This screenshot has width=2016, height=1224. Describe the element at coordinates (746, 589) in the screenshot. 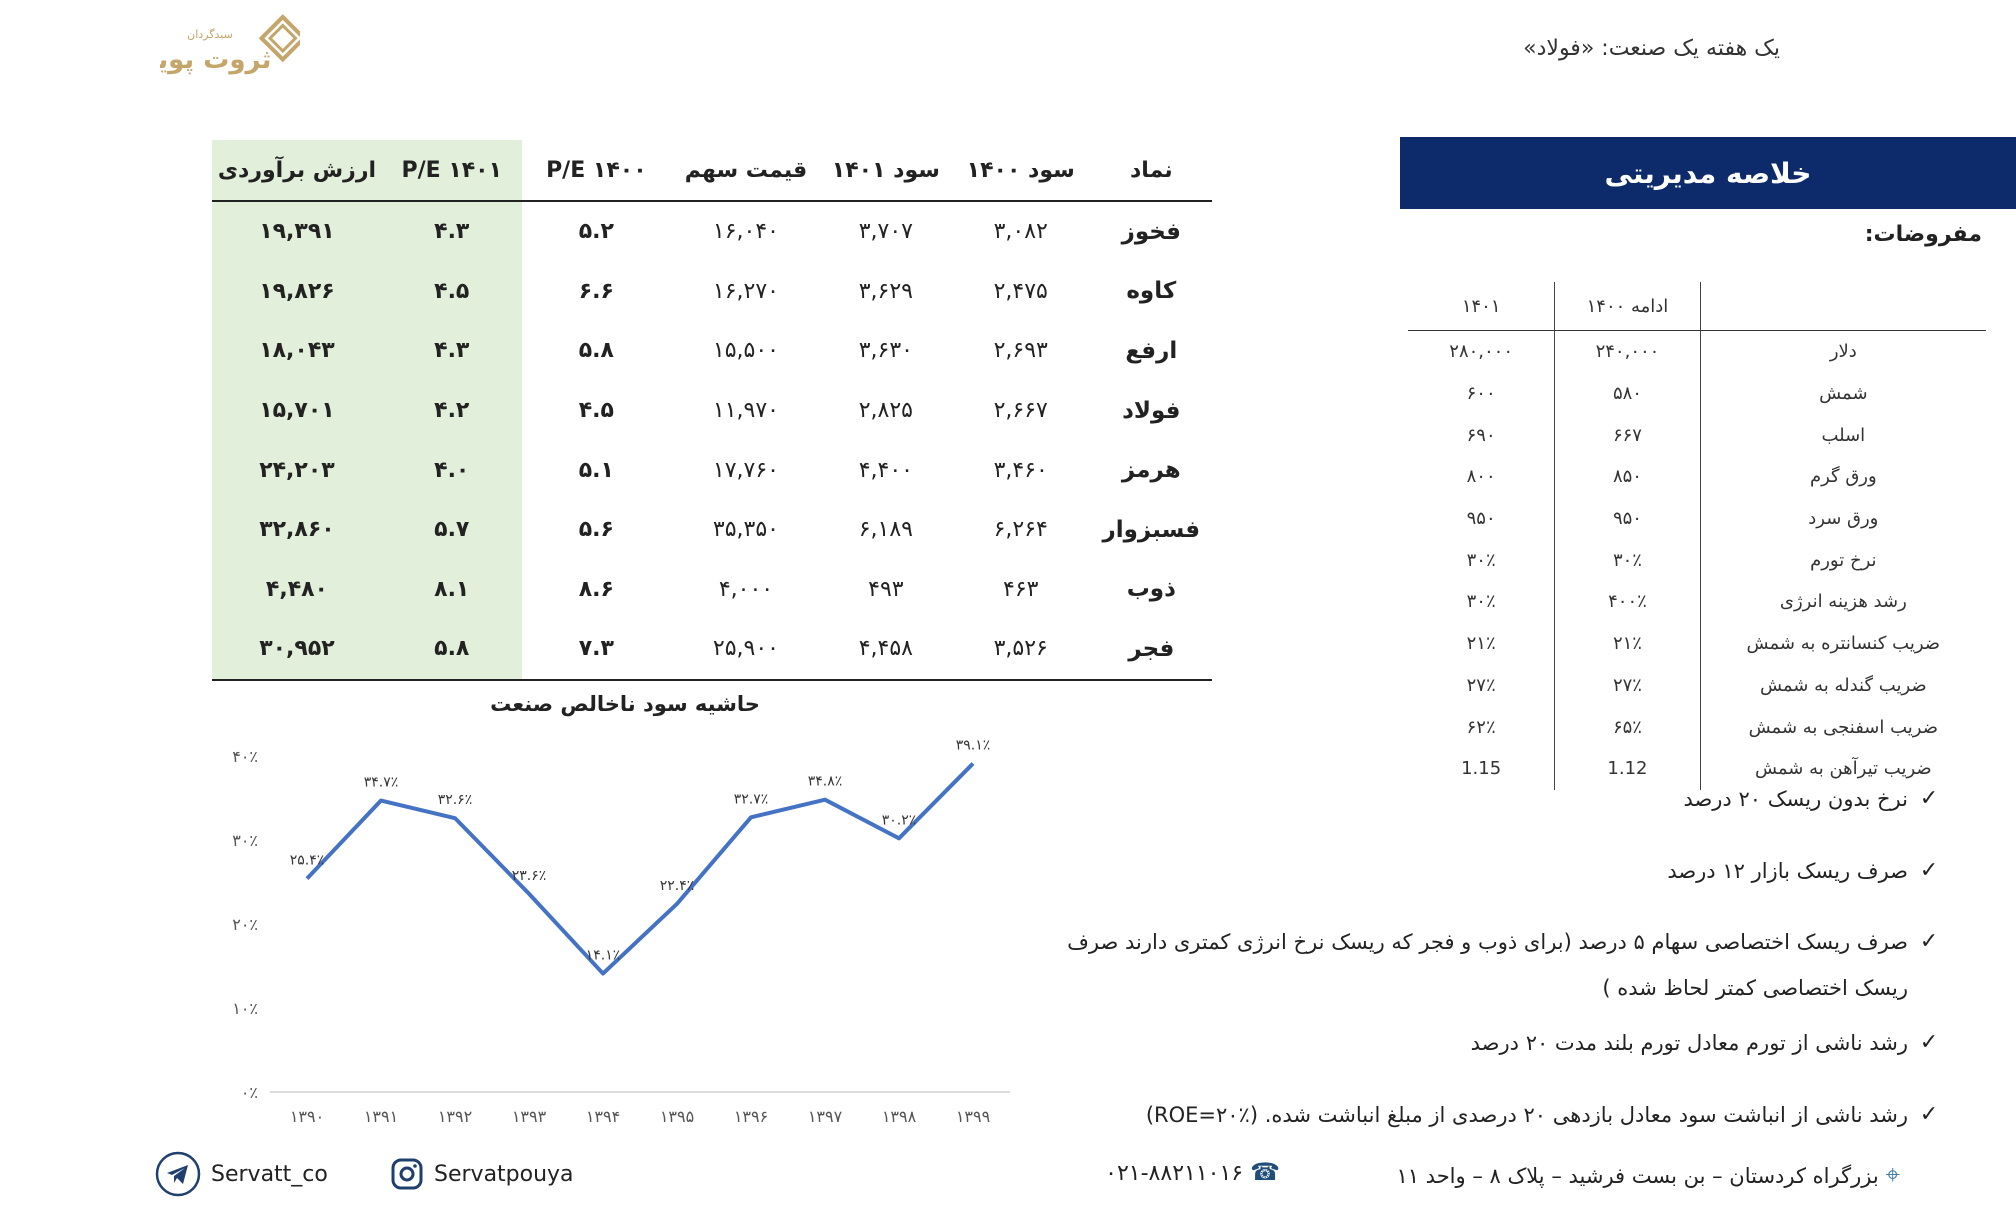

I see `table-cell: ۴,۰۰۰` at that location.